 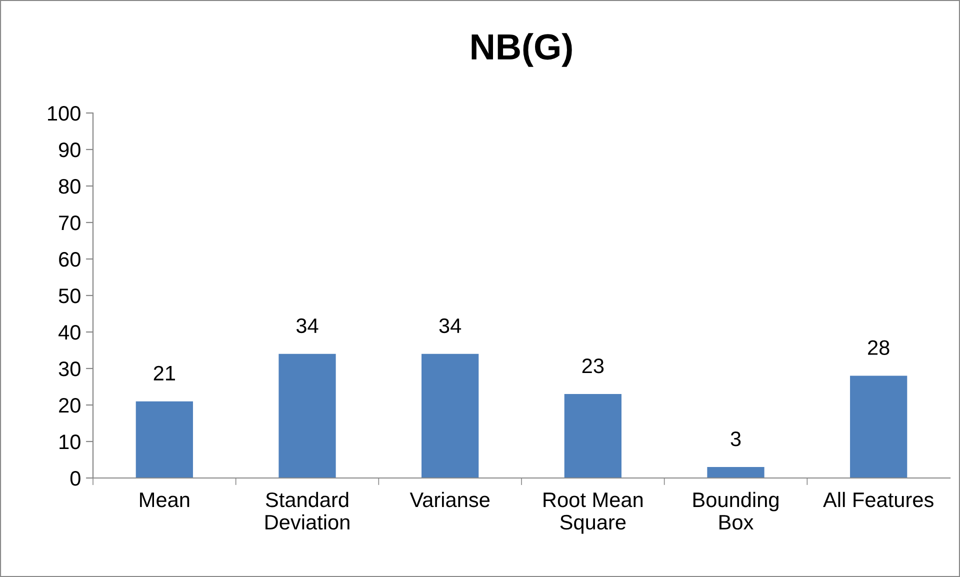 I want to click on data-label: 23, so click(x=593, y=366).